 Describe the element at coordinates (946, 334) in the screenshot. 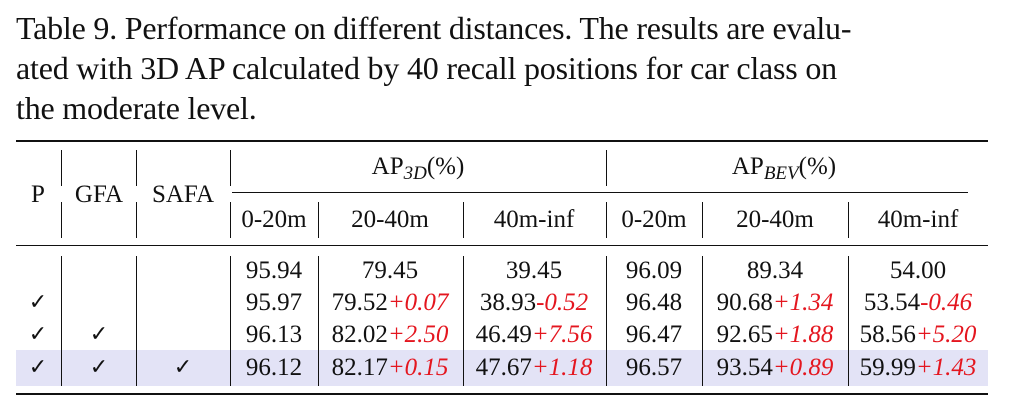

I see `cell-delta: +5.20` at that location.